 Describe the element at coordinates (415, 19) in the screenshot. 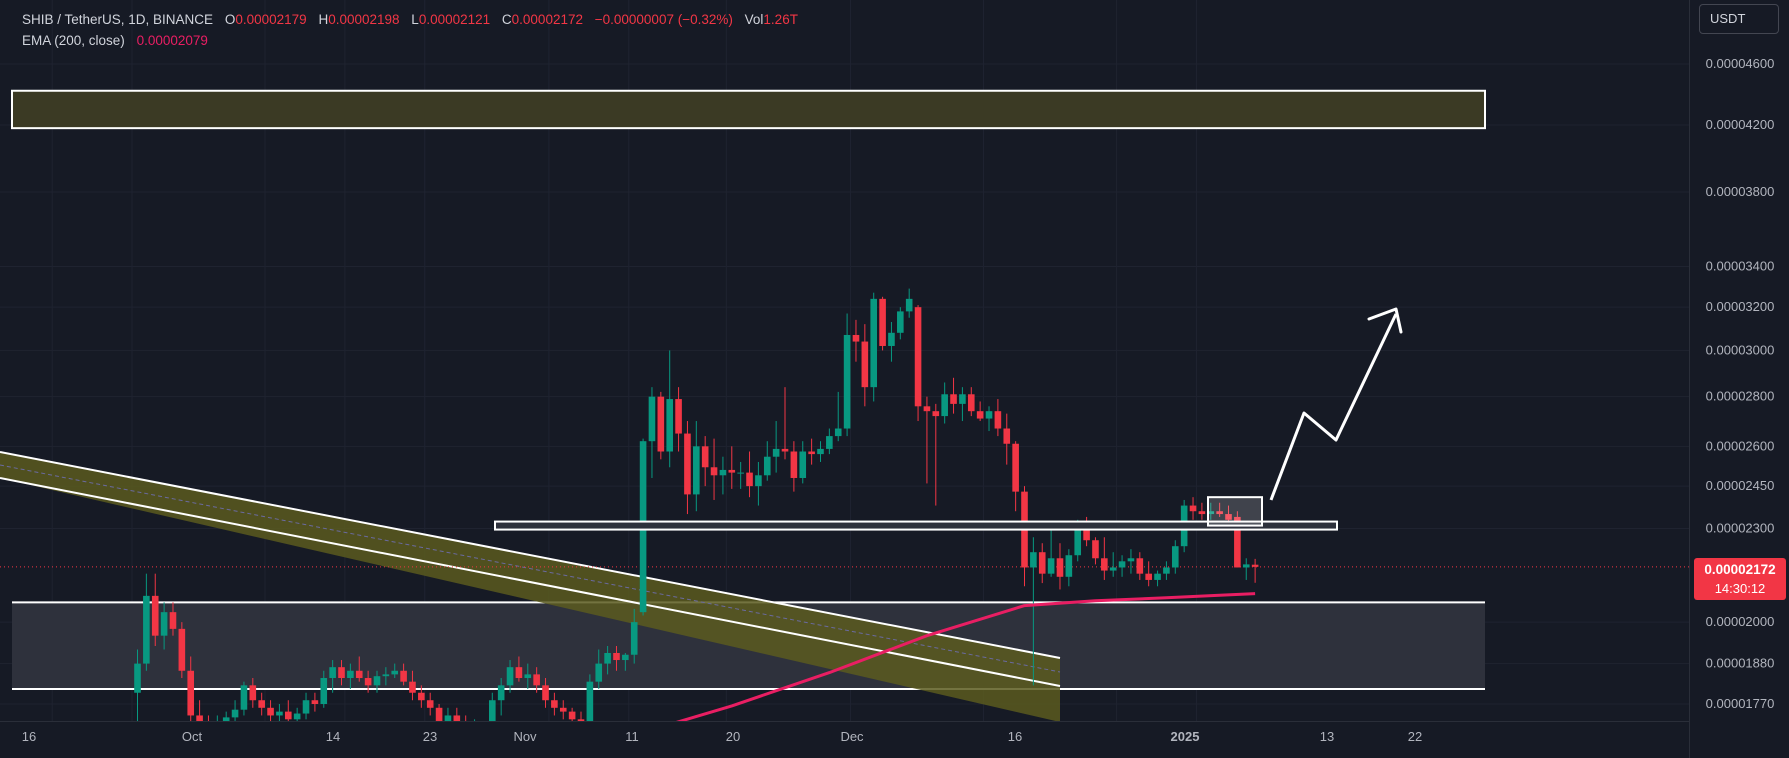

I see `low-label: L` at that location.